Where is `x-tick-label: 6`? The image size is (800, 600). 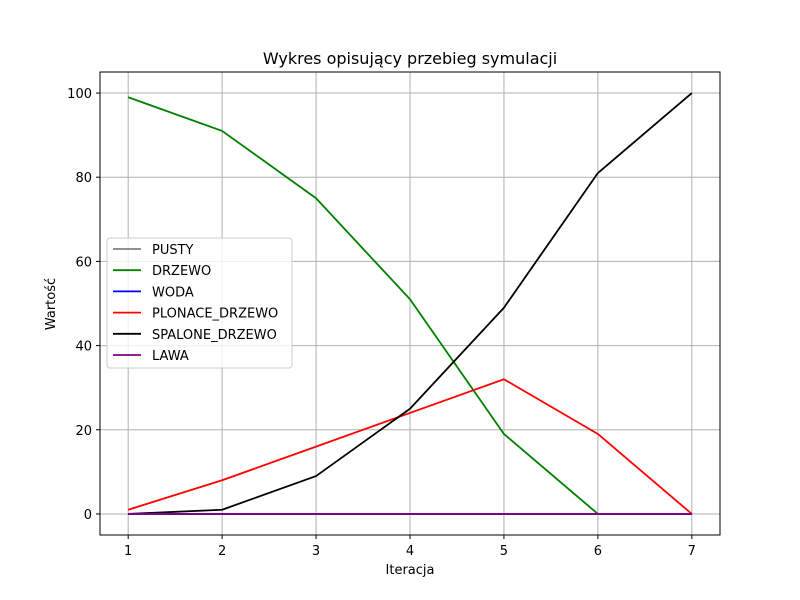
x-tick-label: 6 is located at coordinates (598, 551).